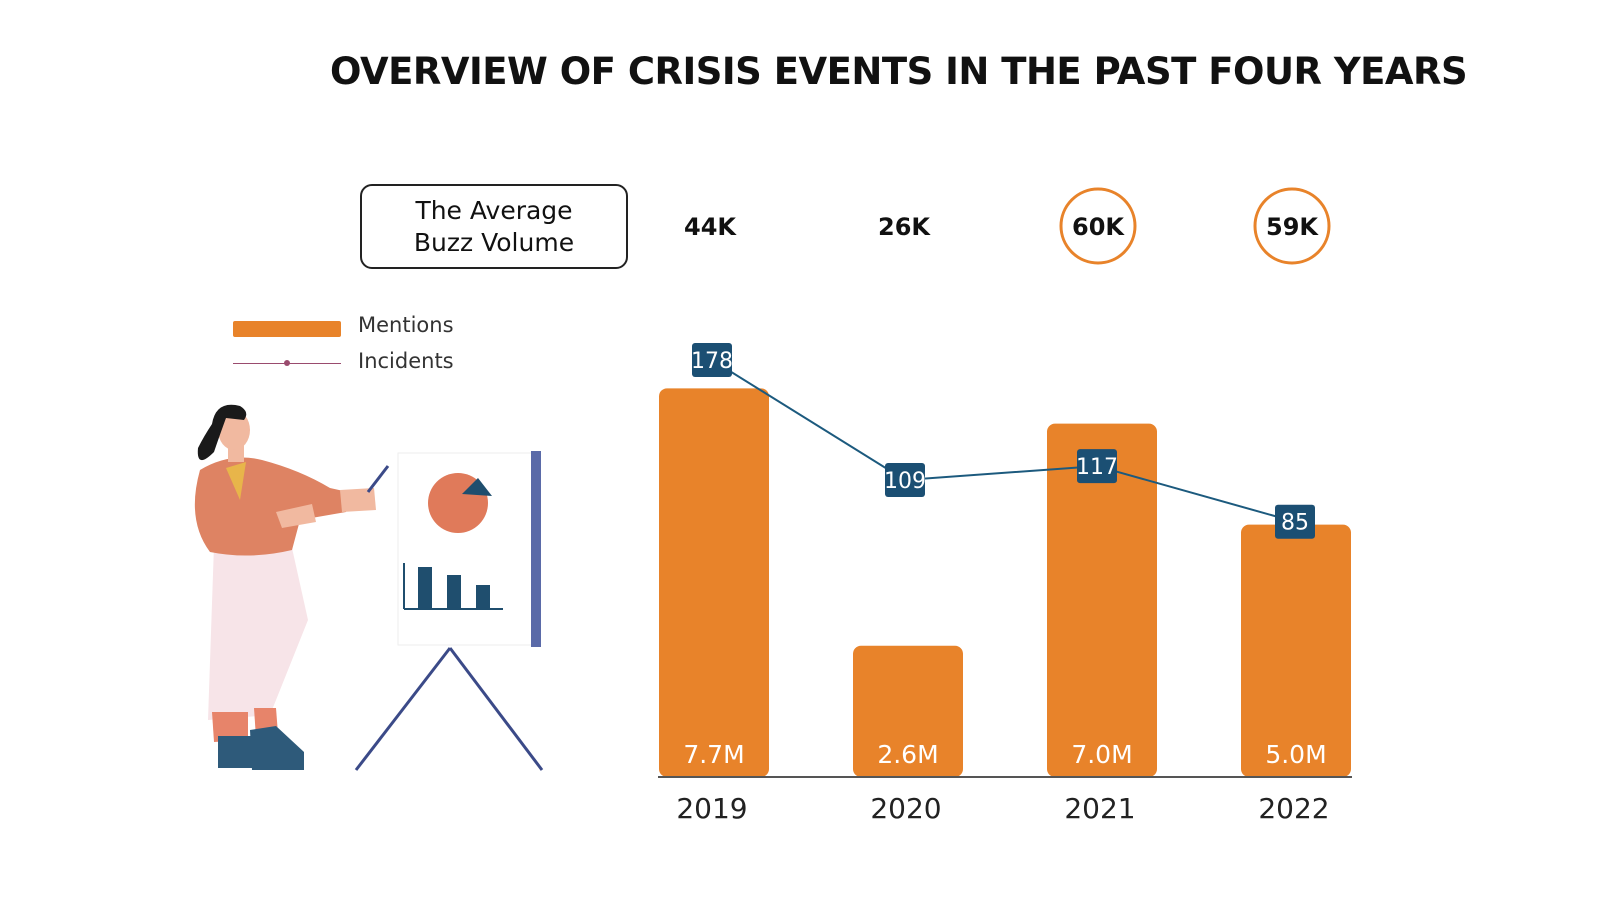 The width and height of the screenshot is (1609, 913). Describe the element at coordinates (494, 242) in the screenshot. I see `buzz-volume-line2: Buzz Volume` at that location.